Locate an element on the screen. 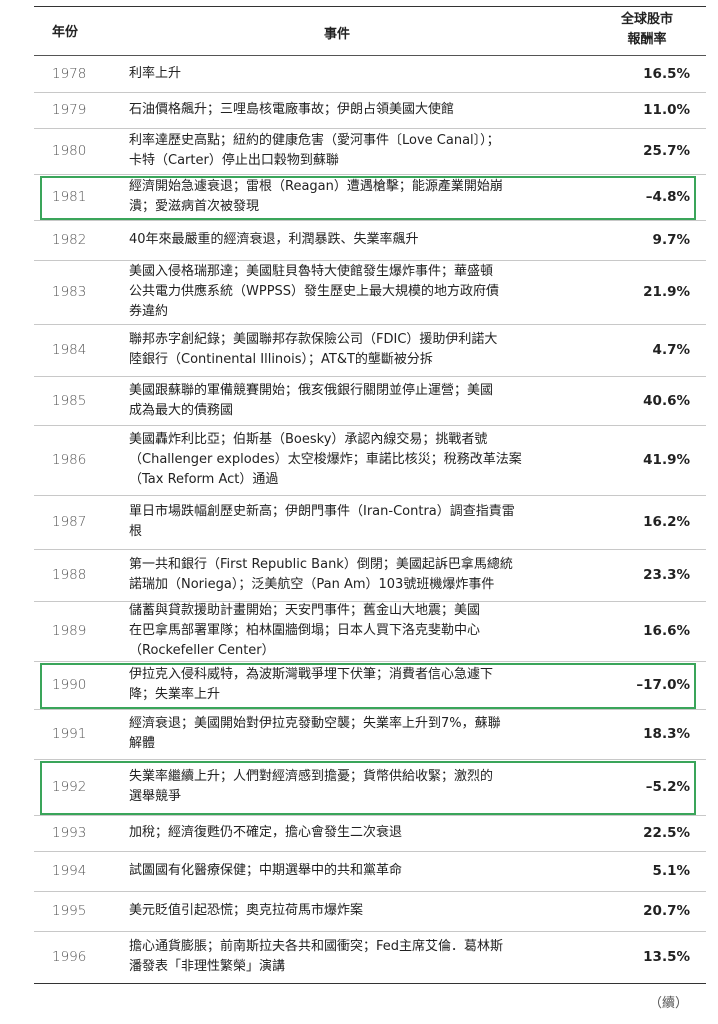  row-year: 1983 is located at coordinates (69, 292).